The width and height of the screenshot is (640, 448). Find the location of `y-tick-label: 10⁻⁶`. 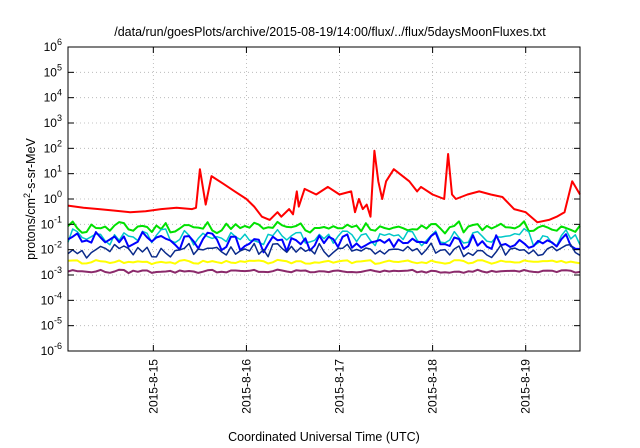

y-tick-label: 10⁻⁶ is located at coordinates (51, 349).